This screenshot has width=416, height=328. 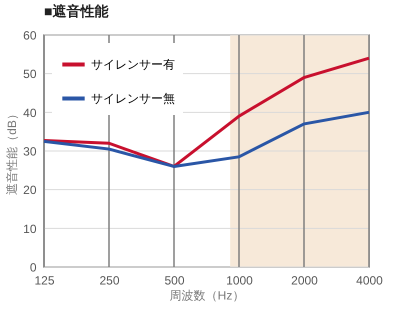 What do you see at coordinates (133, 65) in the screenshot?
I see `legend-label: サイレンサー有` at bounding box center [133, 65].